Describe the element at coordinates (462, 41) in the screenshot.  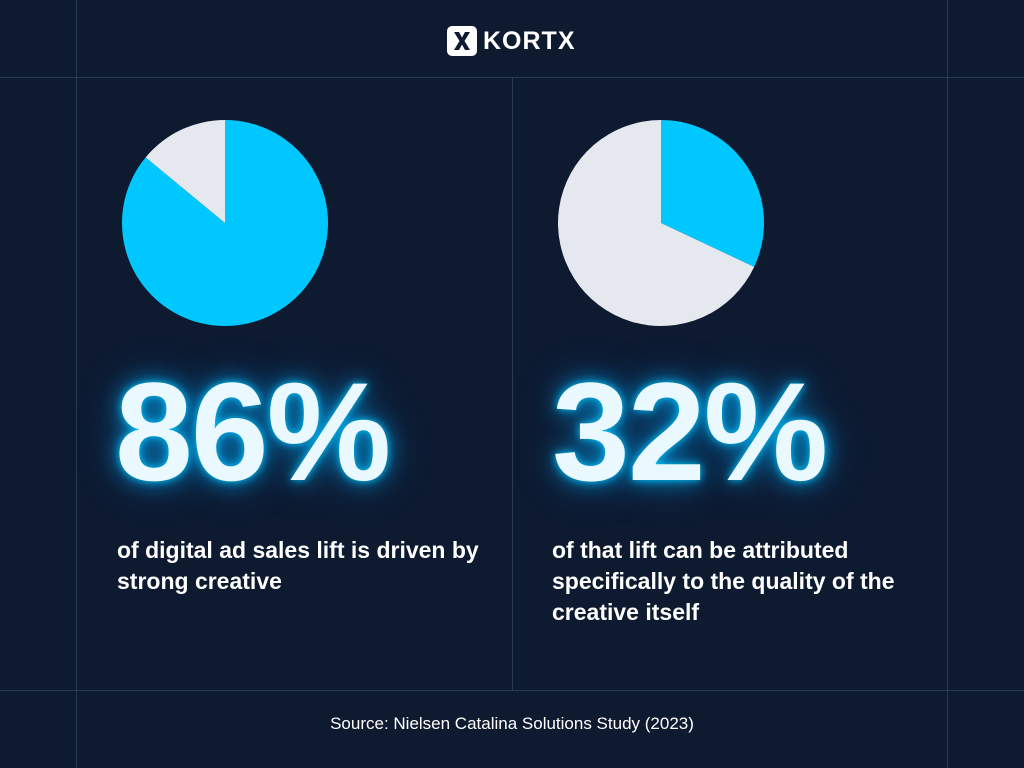
I see `x-icon` at that location.